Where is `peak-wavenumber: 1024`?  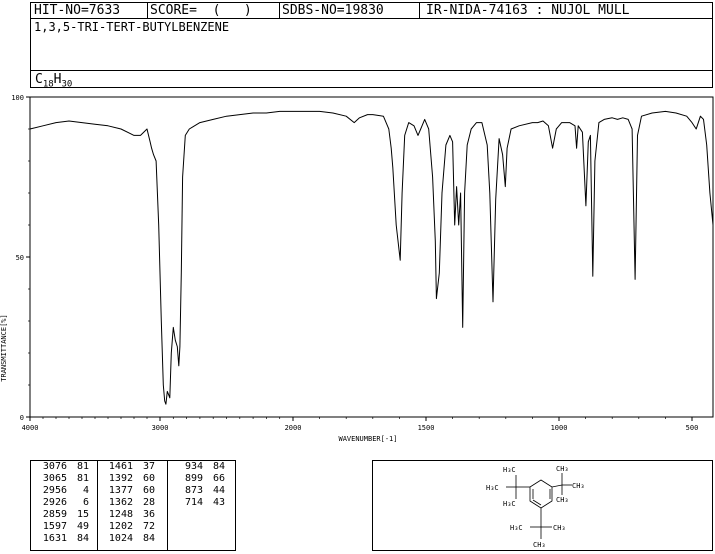
peak-wavenumber: 1024 is located at coordinates (120, 538).